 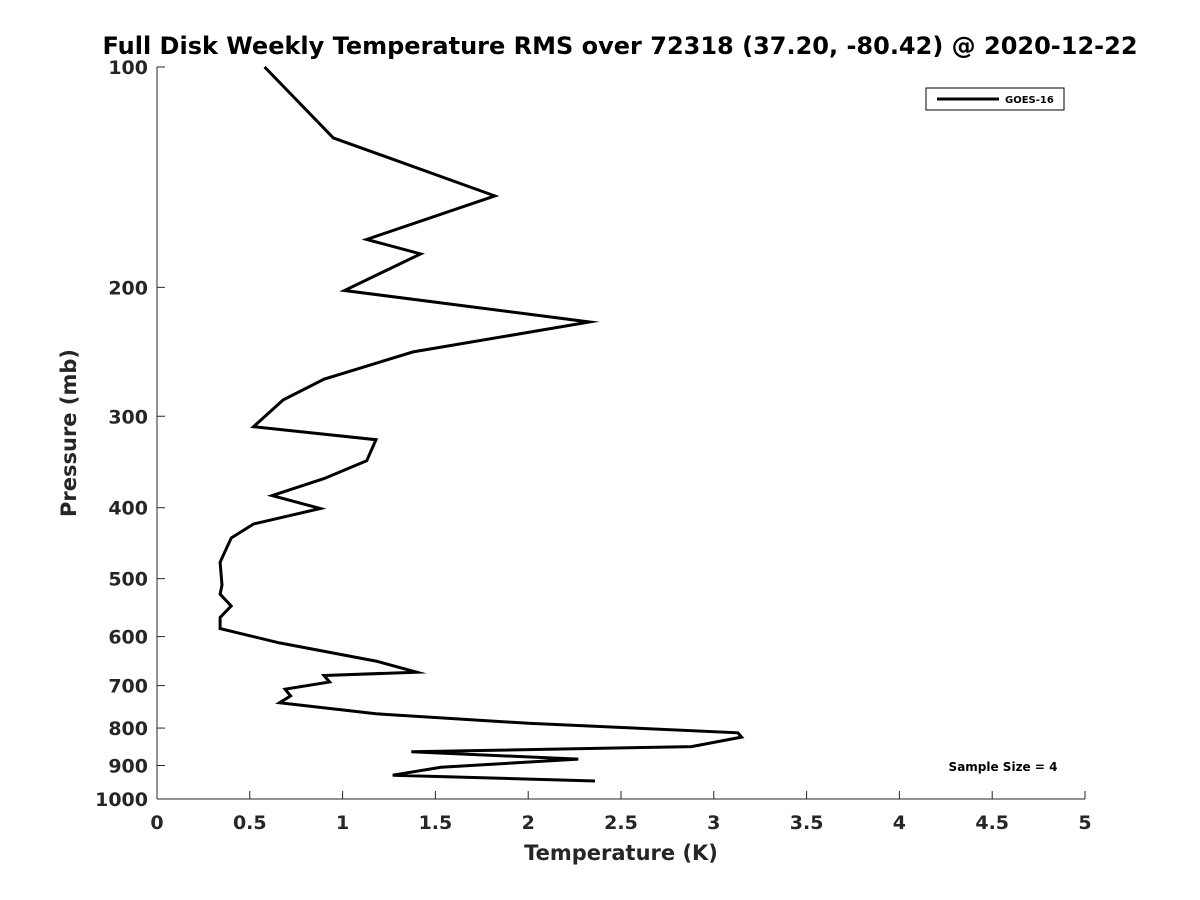 What do you see at coordinates (1084, 823) in the screenshot?
I see `x-tick-label: 5` at bounding box center [1084, 823].